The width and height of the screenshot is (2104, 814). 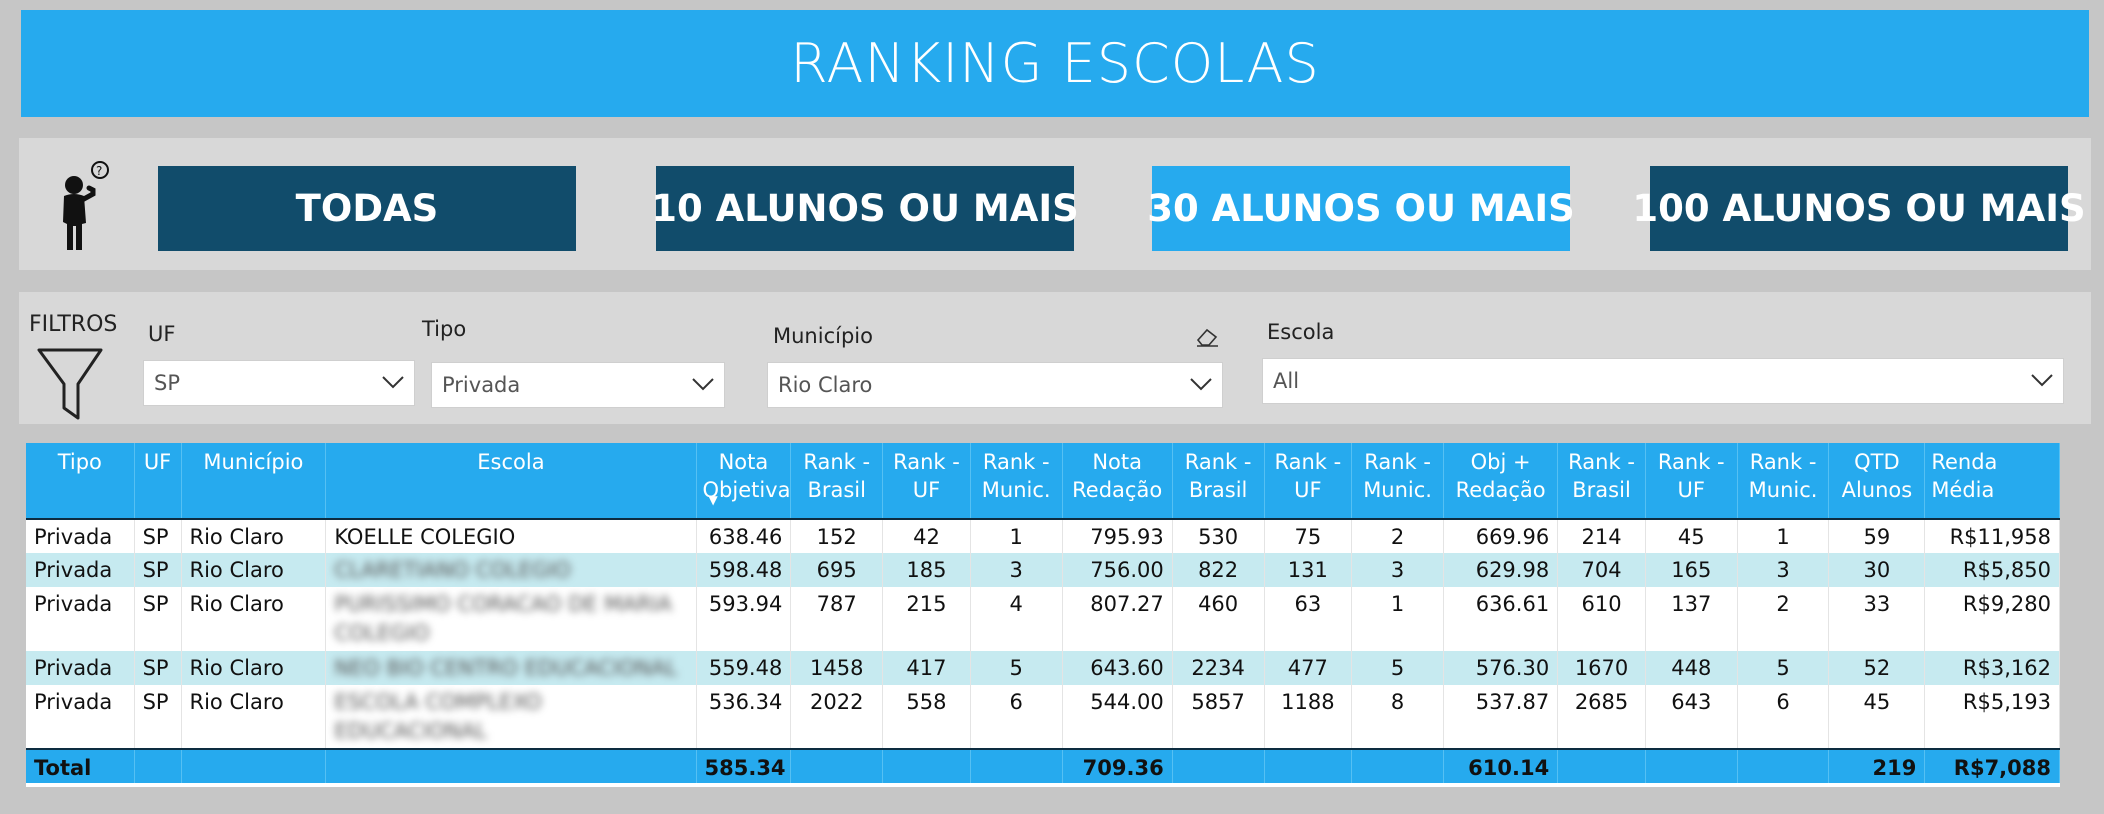 What do you see at coordinates (511, 619) in the screenshot?
I see `cell-escola: PURISSIMO CORACAO DE MARIA COLEGIO` at bounding box center [511, 619].